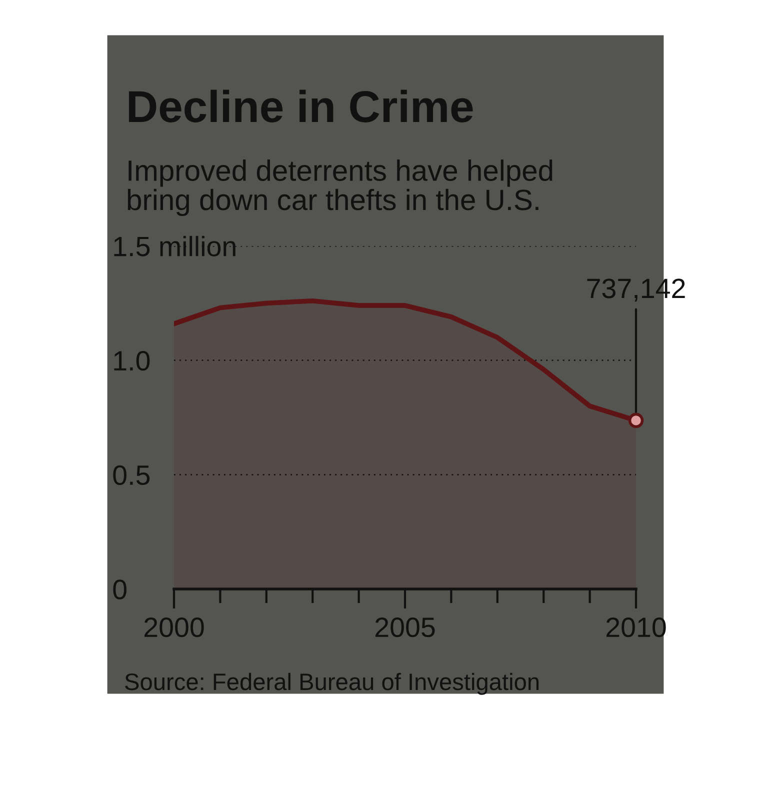 The image size is (770, 788). Describe the element at coordinates (132, 361) in the screenshot. I see `y-tick-label: 1.0` at that location.